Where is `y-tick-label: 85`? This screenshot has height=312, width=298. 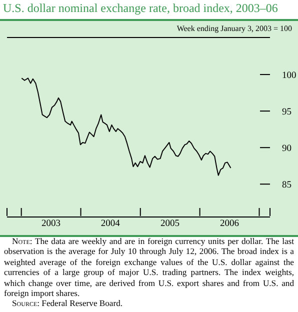 y-tick-label: 85 is located at coordinates (287, 185).